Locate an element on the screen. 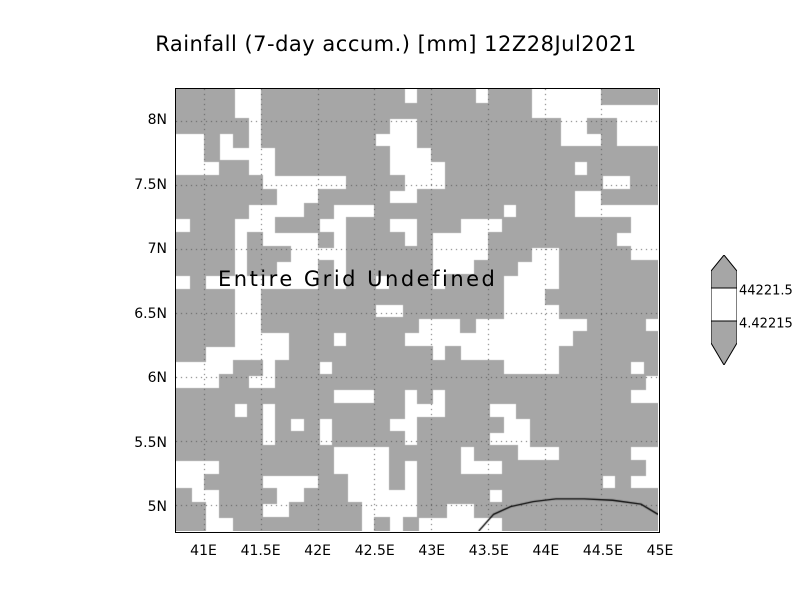  y-tick-label: 5N is located at coordinates (157, 507).